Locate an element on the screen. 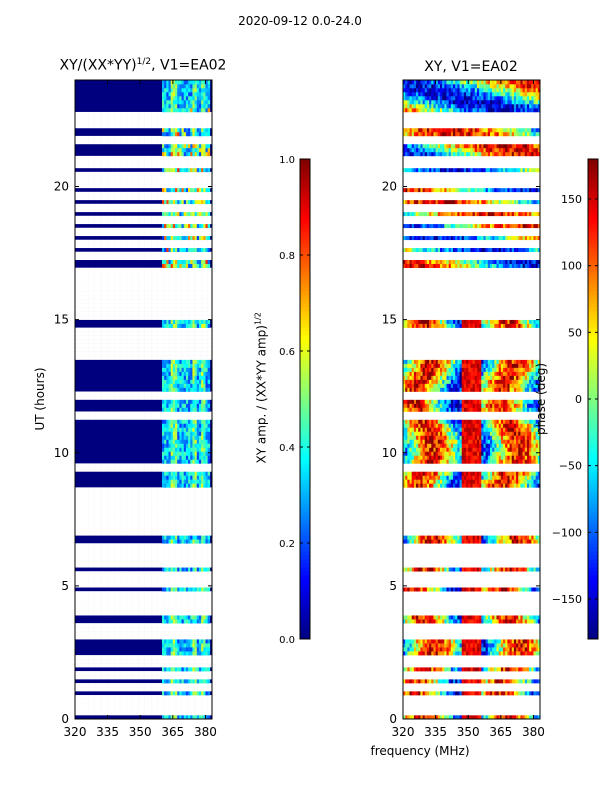 The height and width of the screenshot is (800, 600). colorbar-tick-label: 0 is located at coordinates (578, 399).